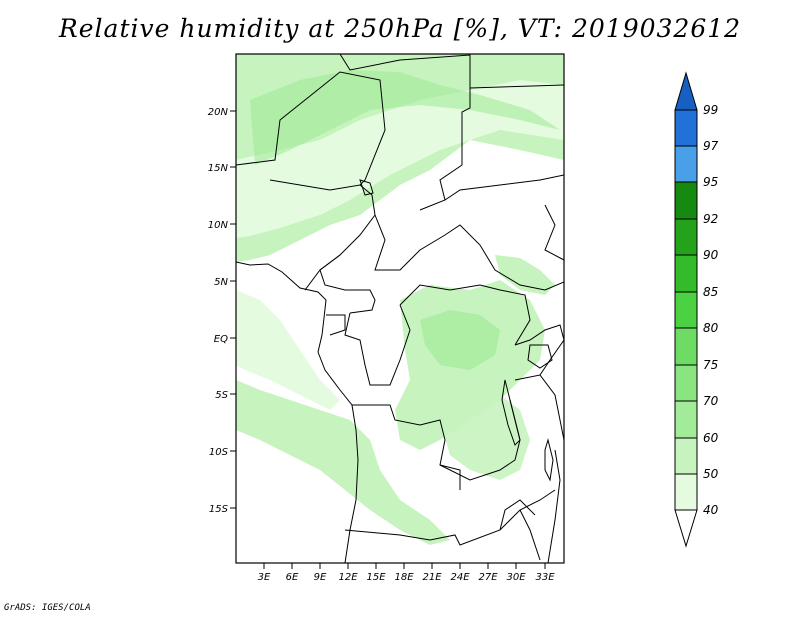 The height and width of the screenshot is (618, 800). I want to click on lon-label: 24E, so click(460, 577).